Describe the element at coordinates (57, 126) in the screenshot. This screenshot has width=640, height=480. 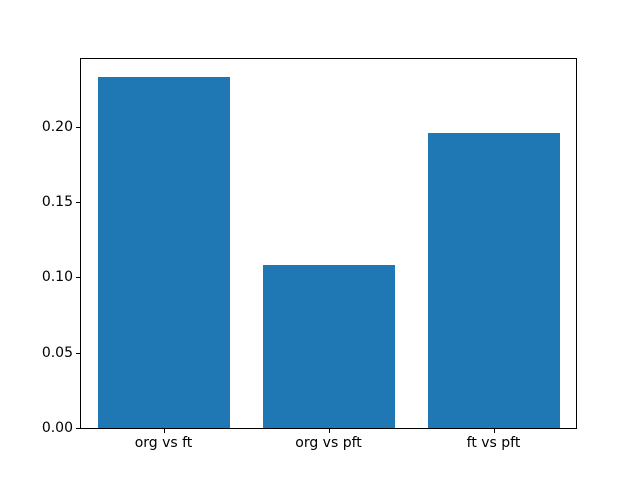
I see `y-tick-label: 0.20` at that location.